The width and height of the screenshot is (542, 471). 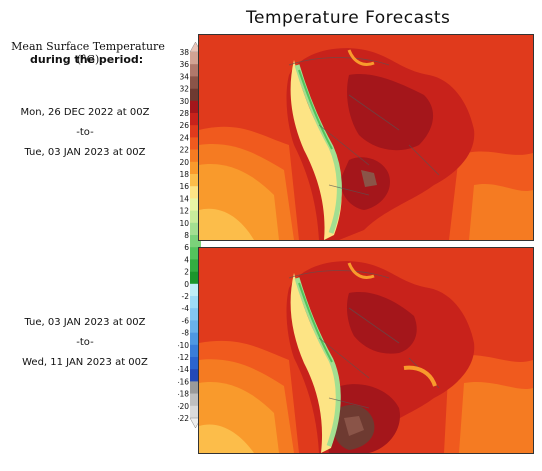 What do you see at coordinates (183, 418) in the screenshot?
I see `scale-tick-label: -22` at bounding box center [183, 418].